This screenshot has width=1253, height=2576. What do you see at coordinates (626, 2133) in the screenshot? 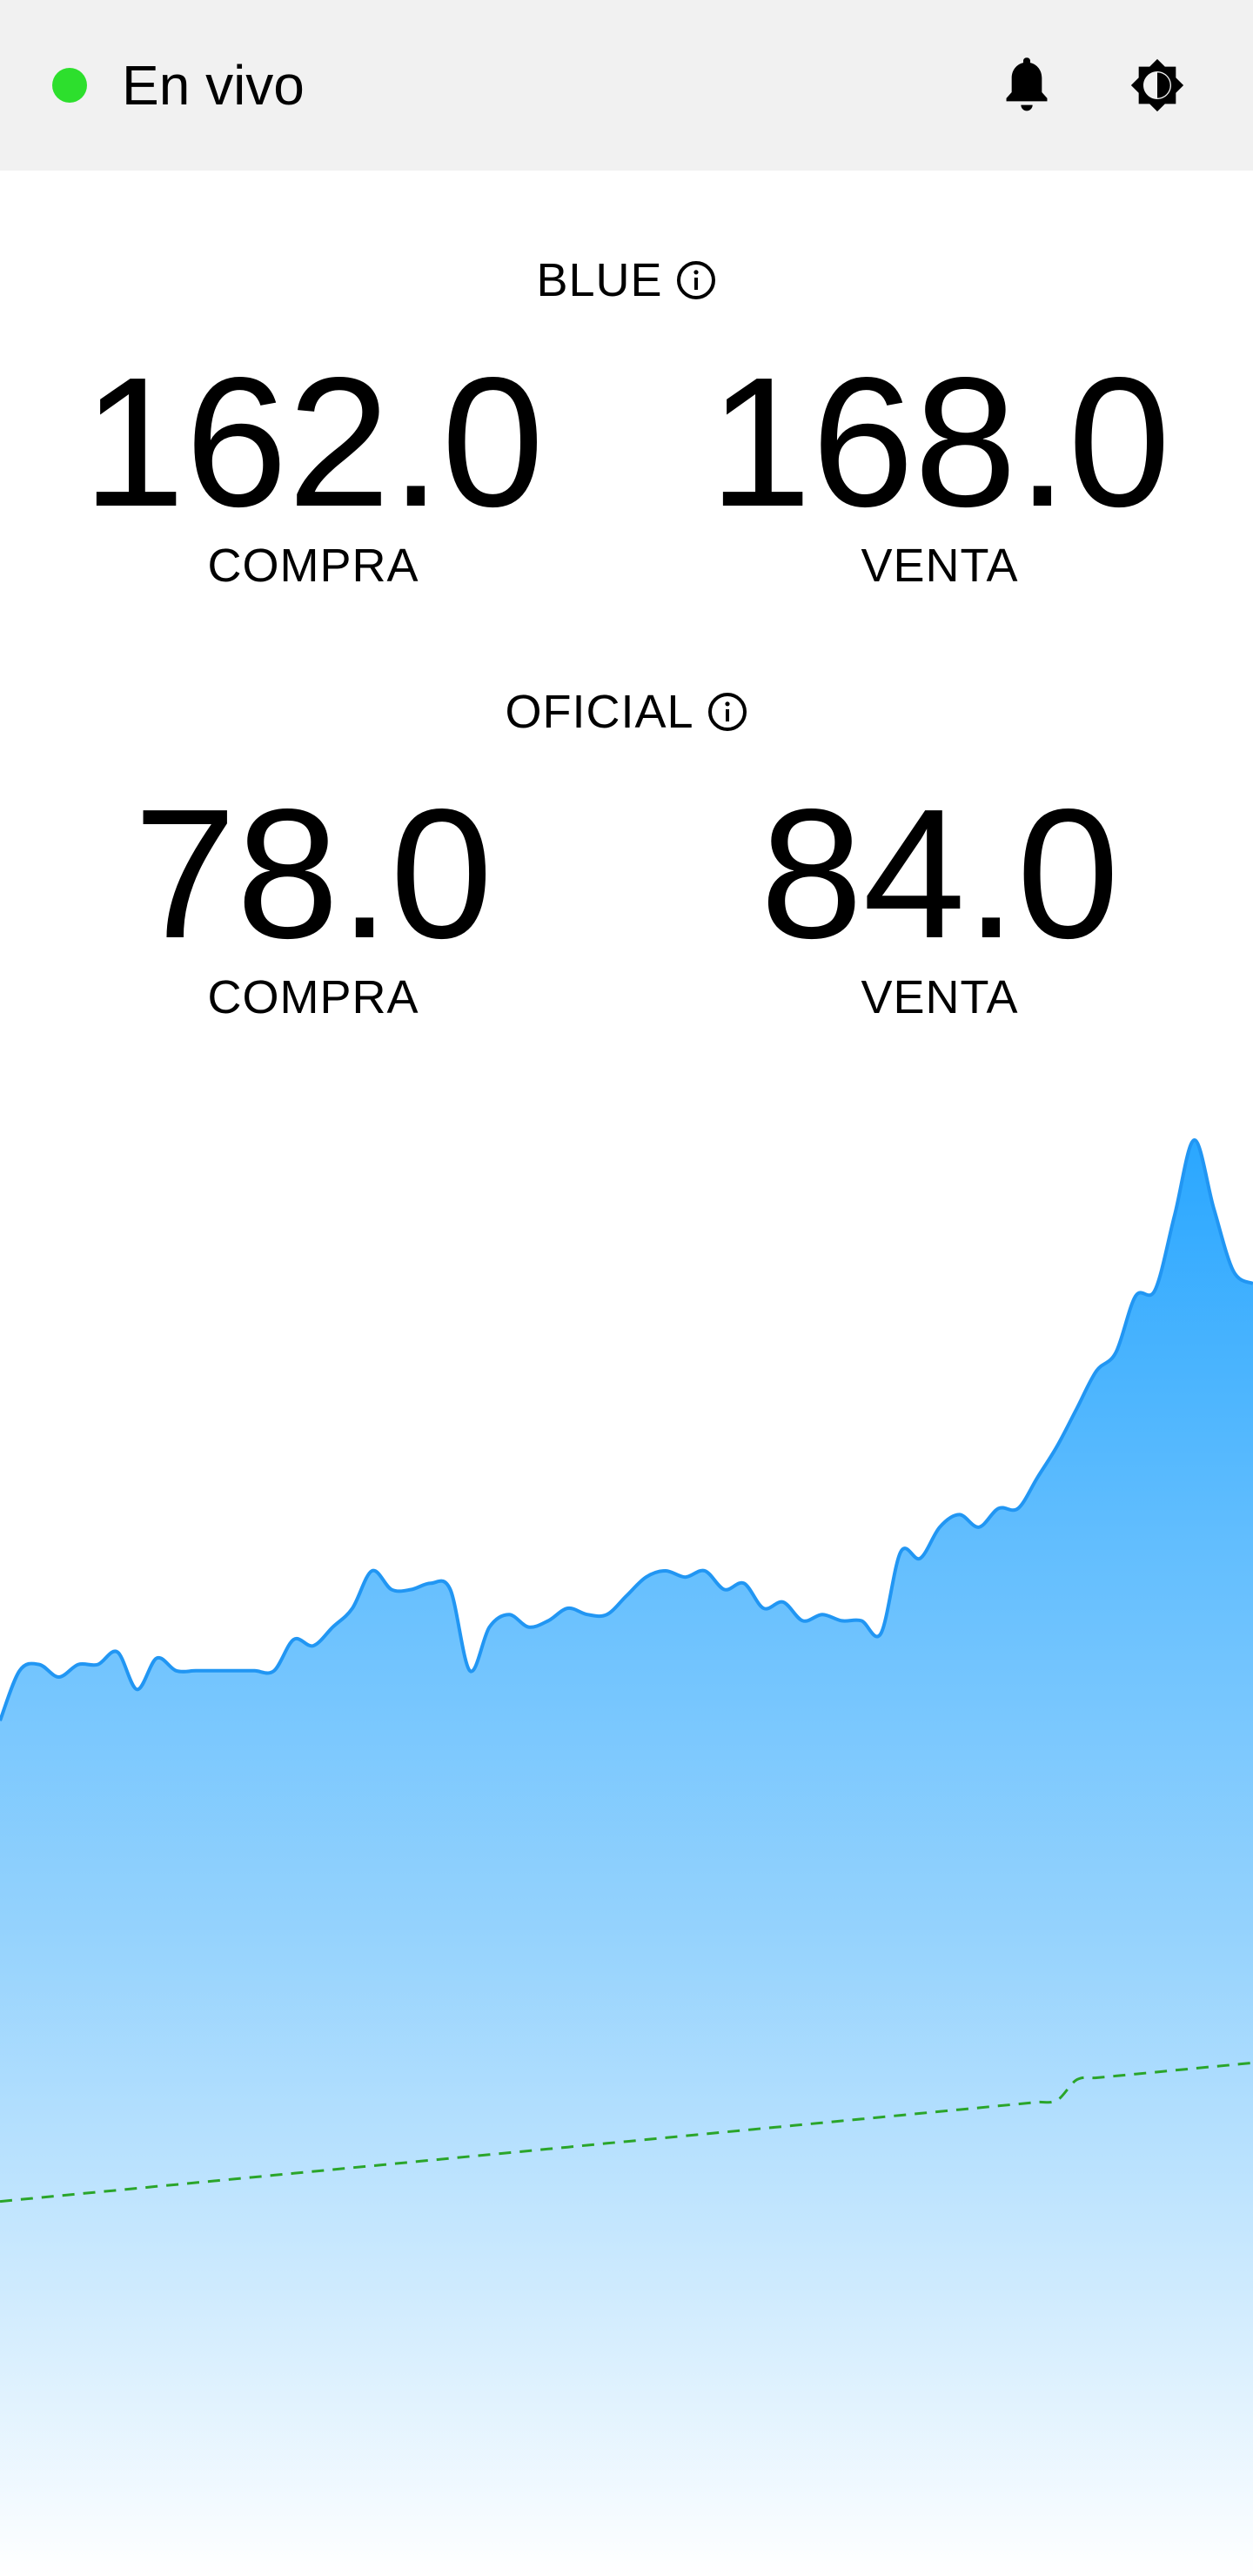
I see `oficial-series-line` at bounding box center [626, 2133].